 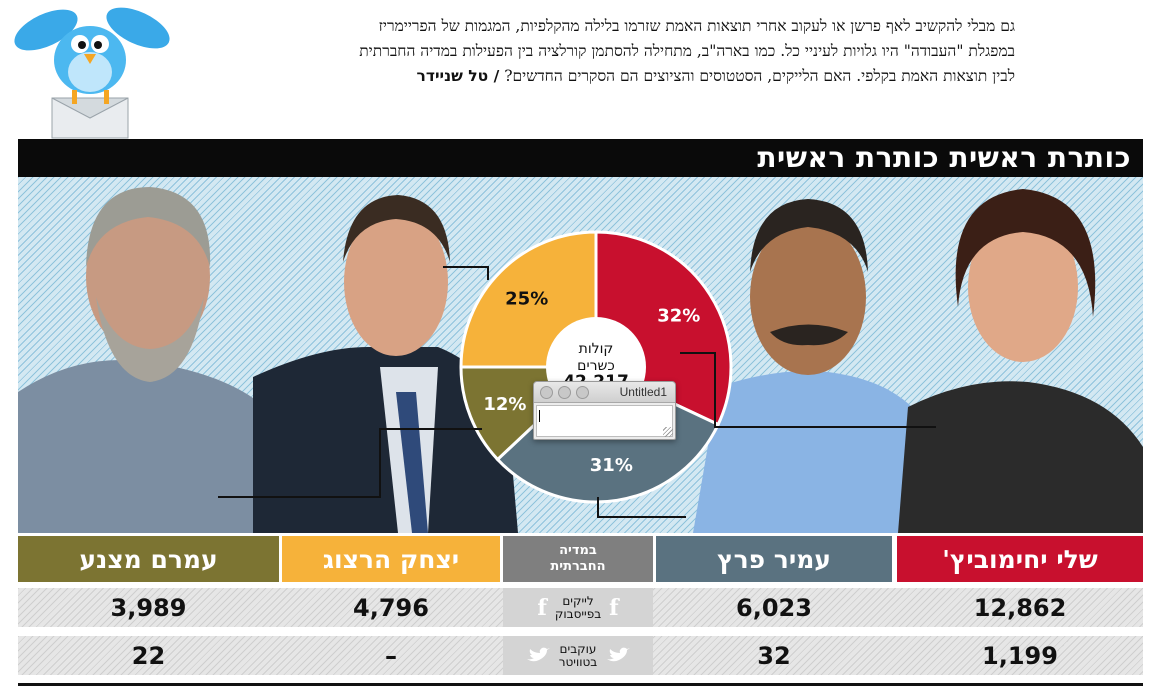 I want to click on photo-amir-peretz, so click(x=813, y=366).